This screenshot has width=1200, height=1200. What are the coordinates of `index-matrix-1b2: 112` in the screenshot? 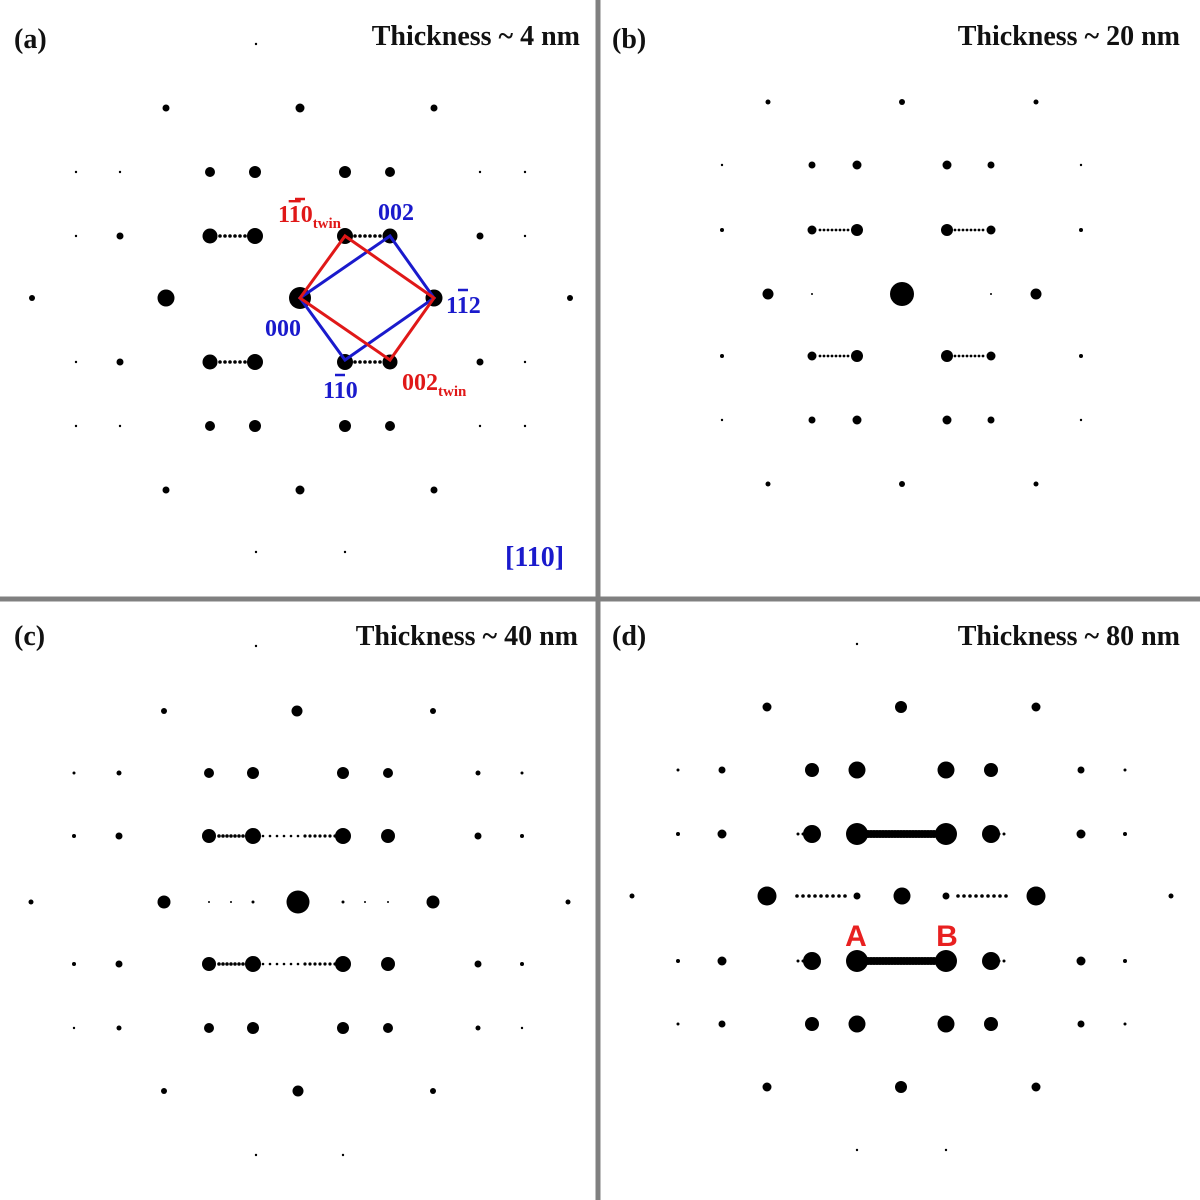 It's located at (463, 306).